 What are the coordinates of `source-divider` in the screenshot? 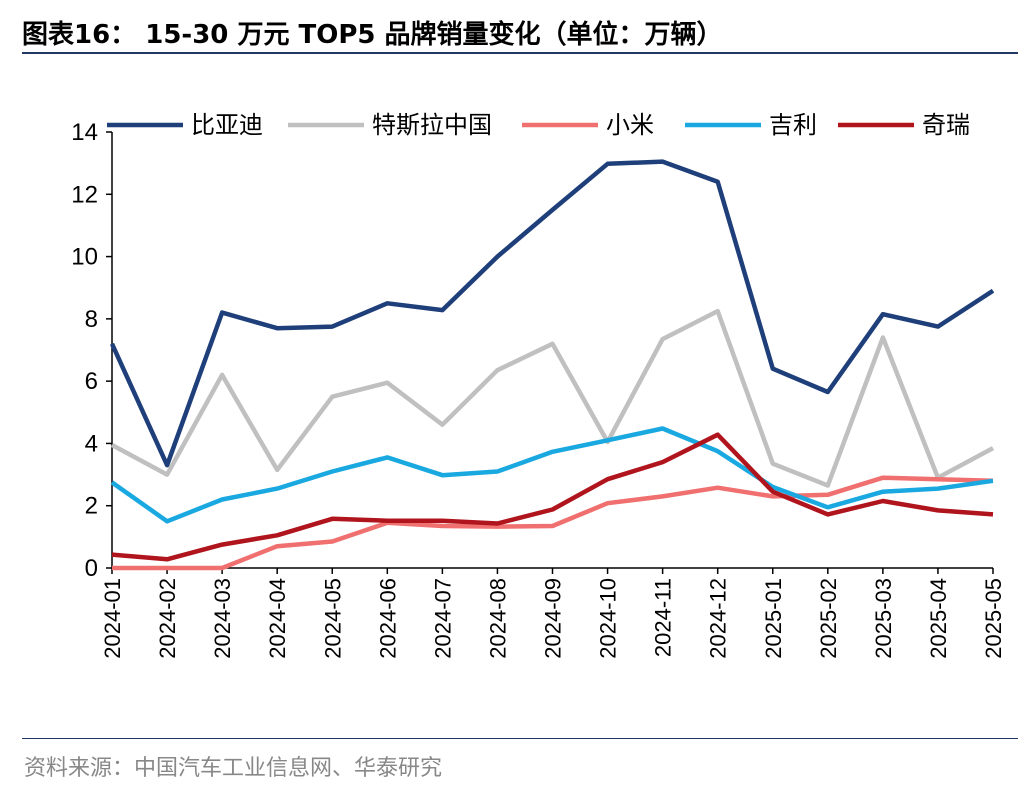 It's located at (520, 738).